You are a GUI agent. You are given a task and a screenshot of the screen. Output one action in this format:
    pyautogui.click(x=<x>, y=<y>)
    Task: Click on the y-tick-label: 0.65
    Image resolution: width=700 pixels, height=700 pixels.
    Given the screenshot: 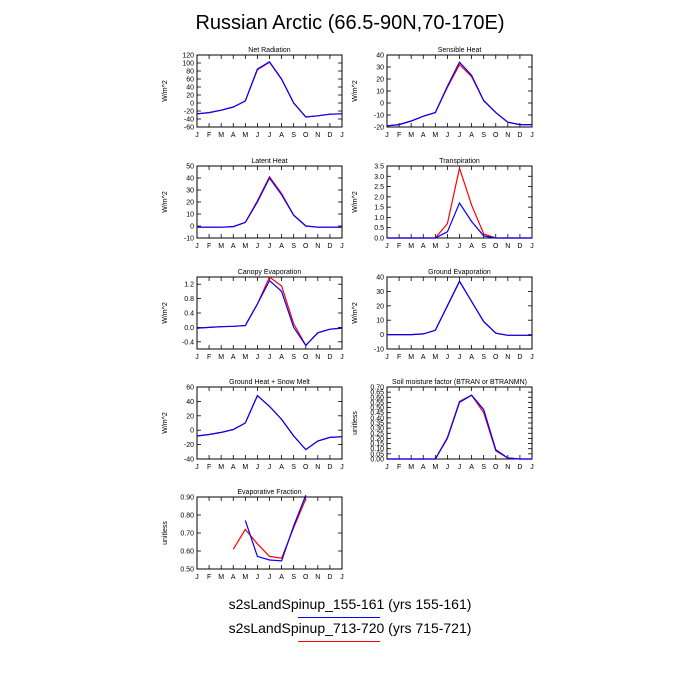 What is the action you would take?
    pyautogui.click(x=377, y=393)
    